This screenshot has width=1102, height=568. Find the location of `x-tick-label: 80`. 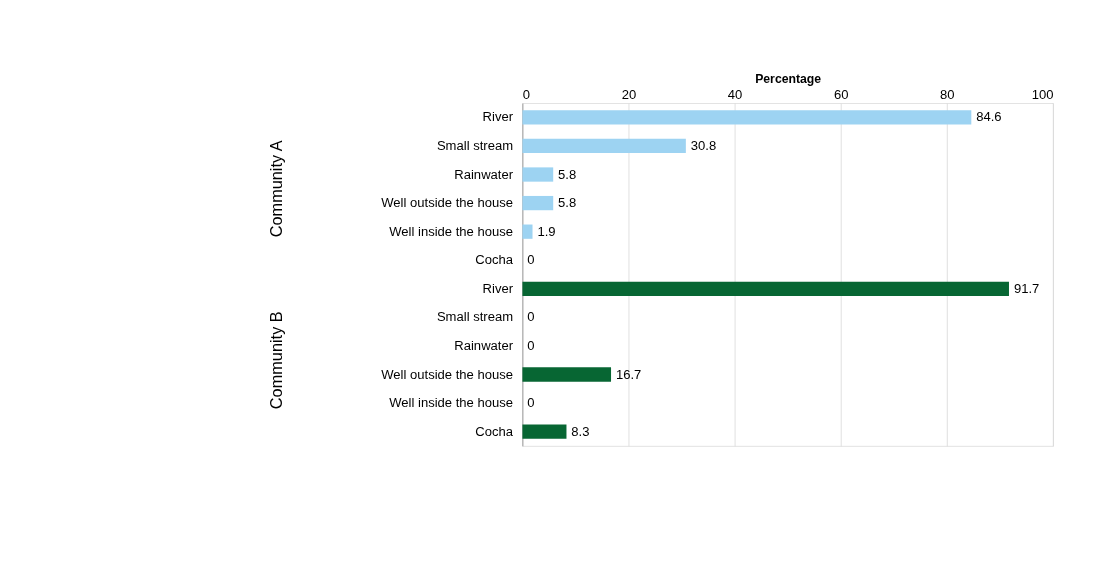

x-tick-label: 80 is located at coordinates (947, 95).